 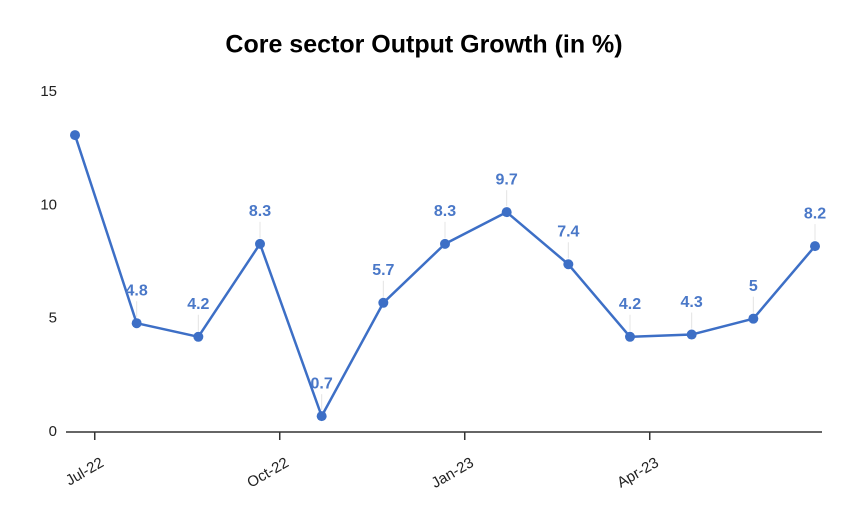 I want to click on y-tick-label: 5, so click(x=53, y=318).